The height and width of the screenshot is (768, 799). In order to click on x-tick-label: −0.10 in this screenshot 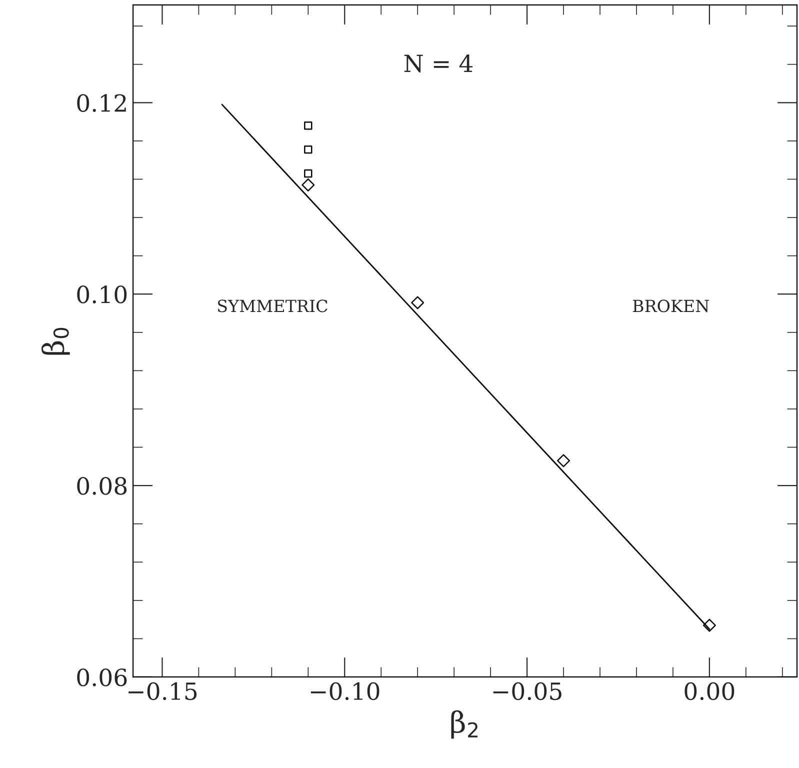, I will do `click(345, 691)`.